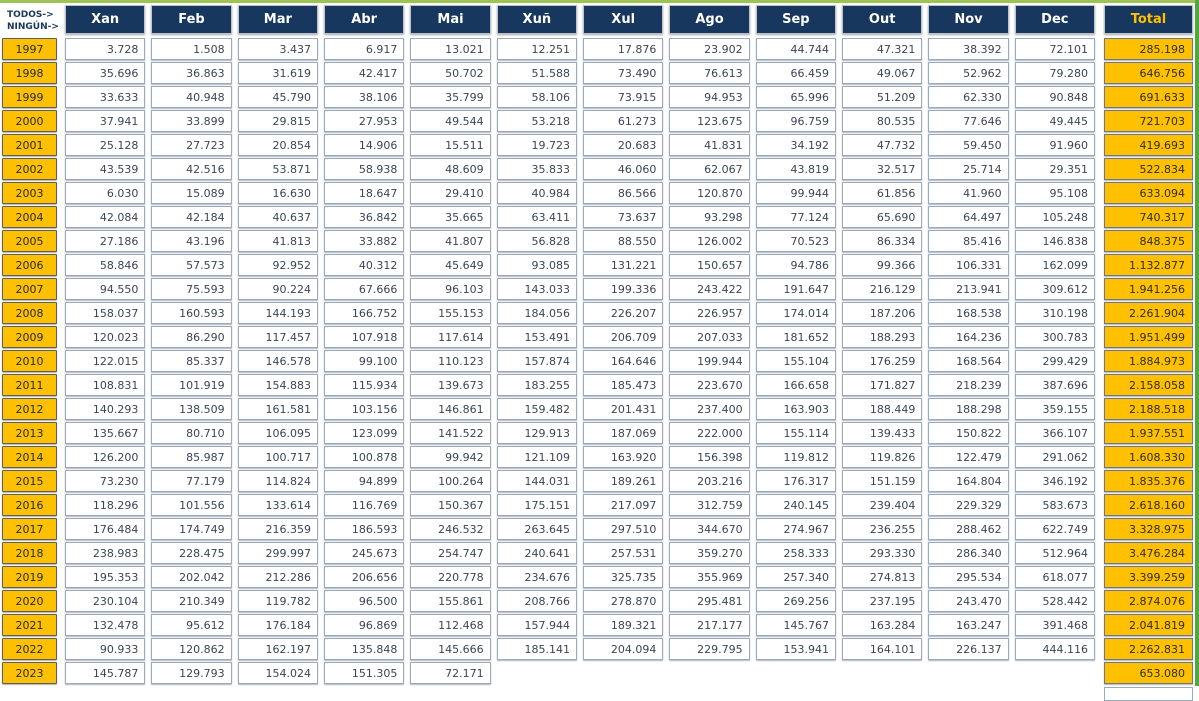 The height and width of the screenshot is (701, 1199). What do you see at coordinates (795, 241) in the screenshot?
I see `data-cell: 70.523` at bounding box center [795, 241].